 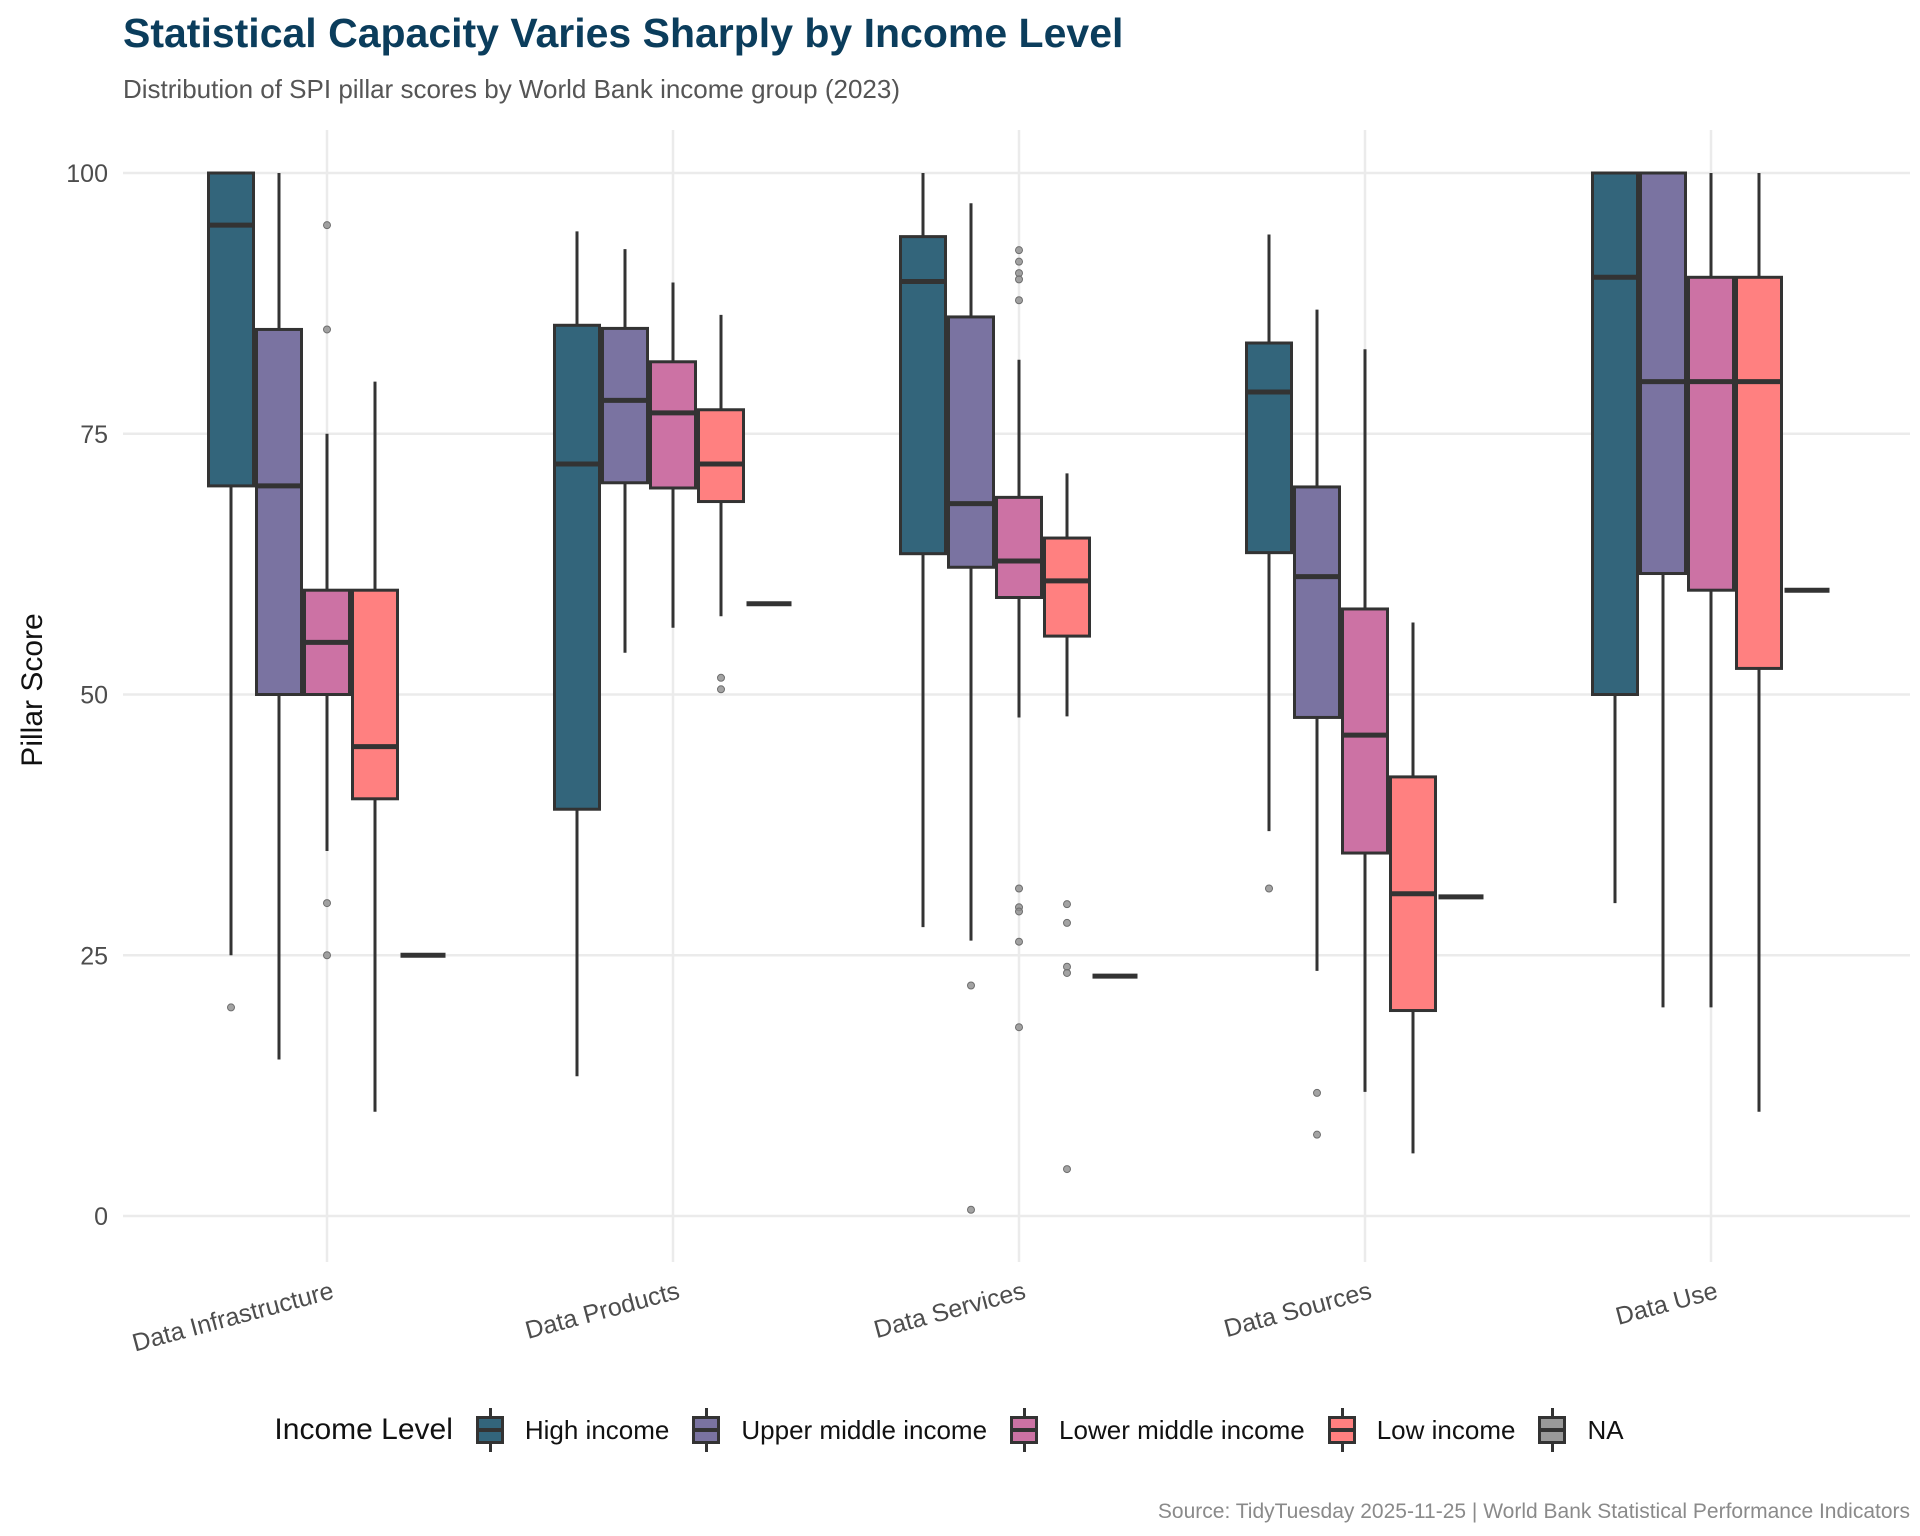 I want to click on legend-item: High income, so click(x=572, y=1430).